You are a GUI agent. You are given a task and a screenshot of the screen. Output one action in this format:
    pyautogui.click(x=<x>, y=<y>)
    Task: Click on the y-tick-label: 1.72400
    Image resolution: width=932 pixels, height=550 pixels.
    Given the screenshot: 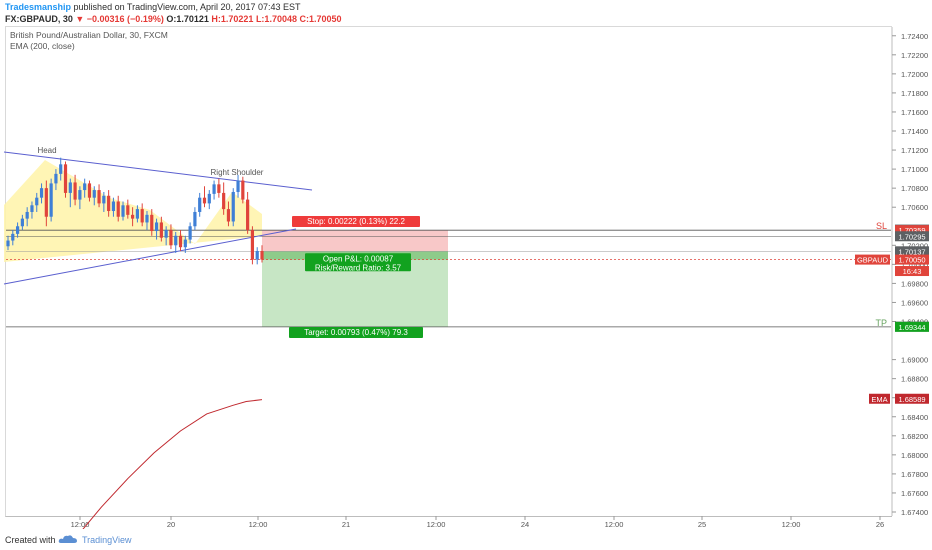 What is the action you would take?
    pyautogui.click(x=914, y=36)
    